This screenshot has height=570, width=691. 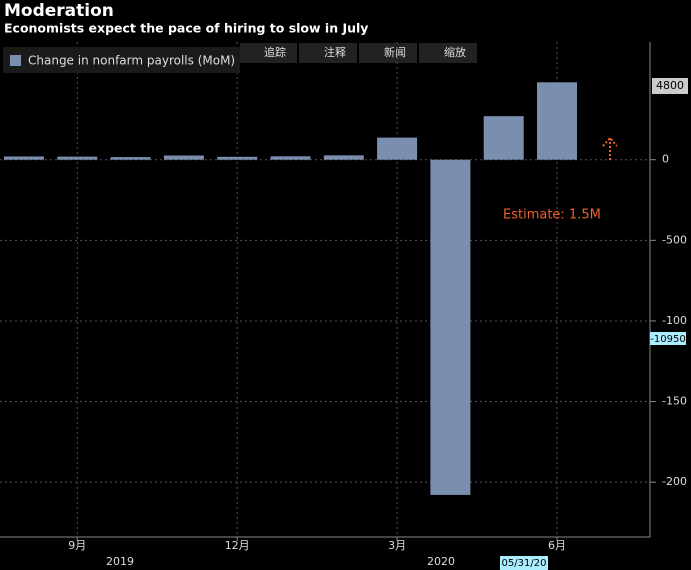 I want to click on value-badge-label: 4800, so click(x=670, y=85).